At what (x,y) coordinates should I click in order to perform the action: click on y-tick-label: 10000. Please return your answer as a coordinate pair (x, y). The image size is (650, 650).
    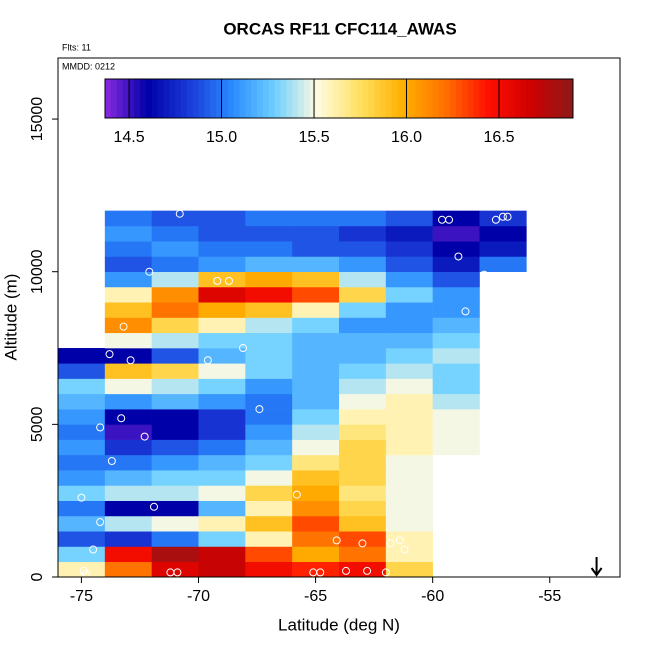
    Looking at the image, I should click on (37, 271).